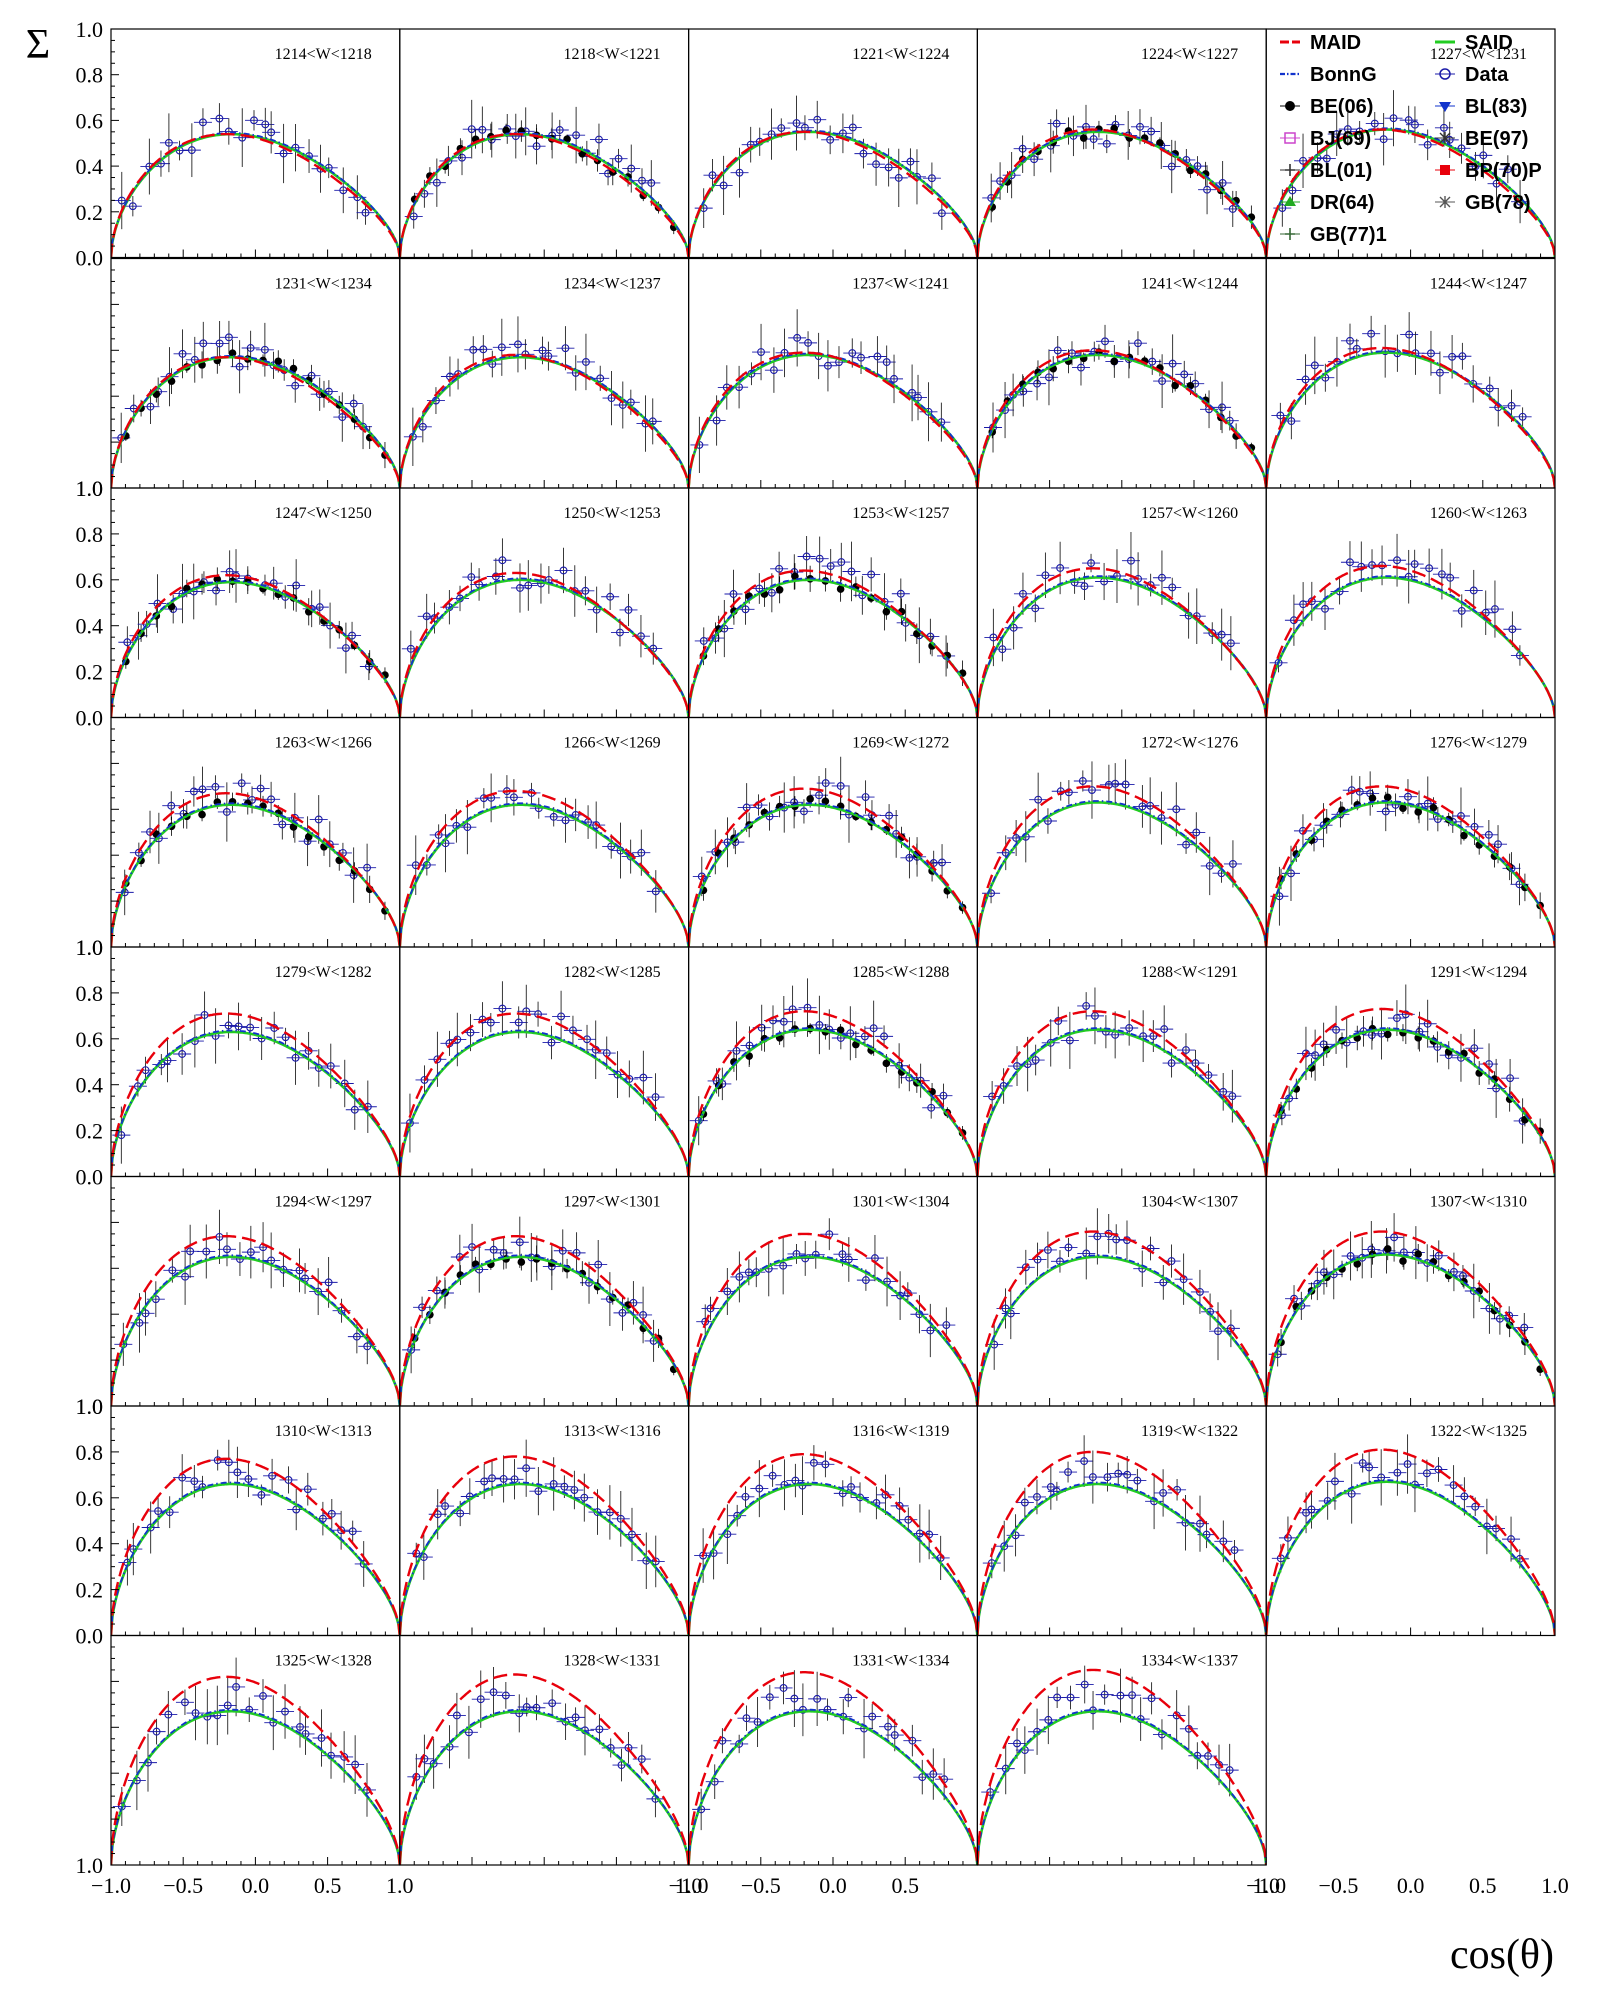 The image size is (1600, 2000). Describe the element at coordinates (900, 284) in the screenshot. I see `panel-label: 1237<W<1241` at that location.